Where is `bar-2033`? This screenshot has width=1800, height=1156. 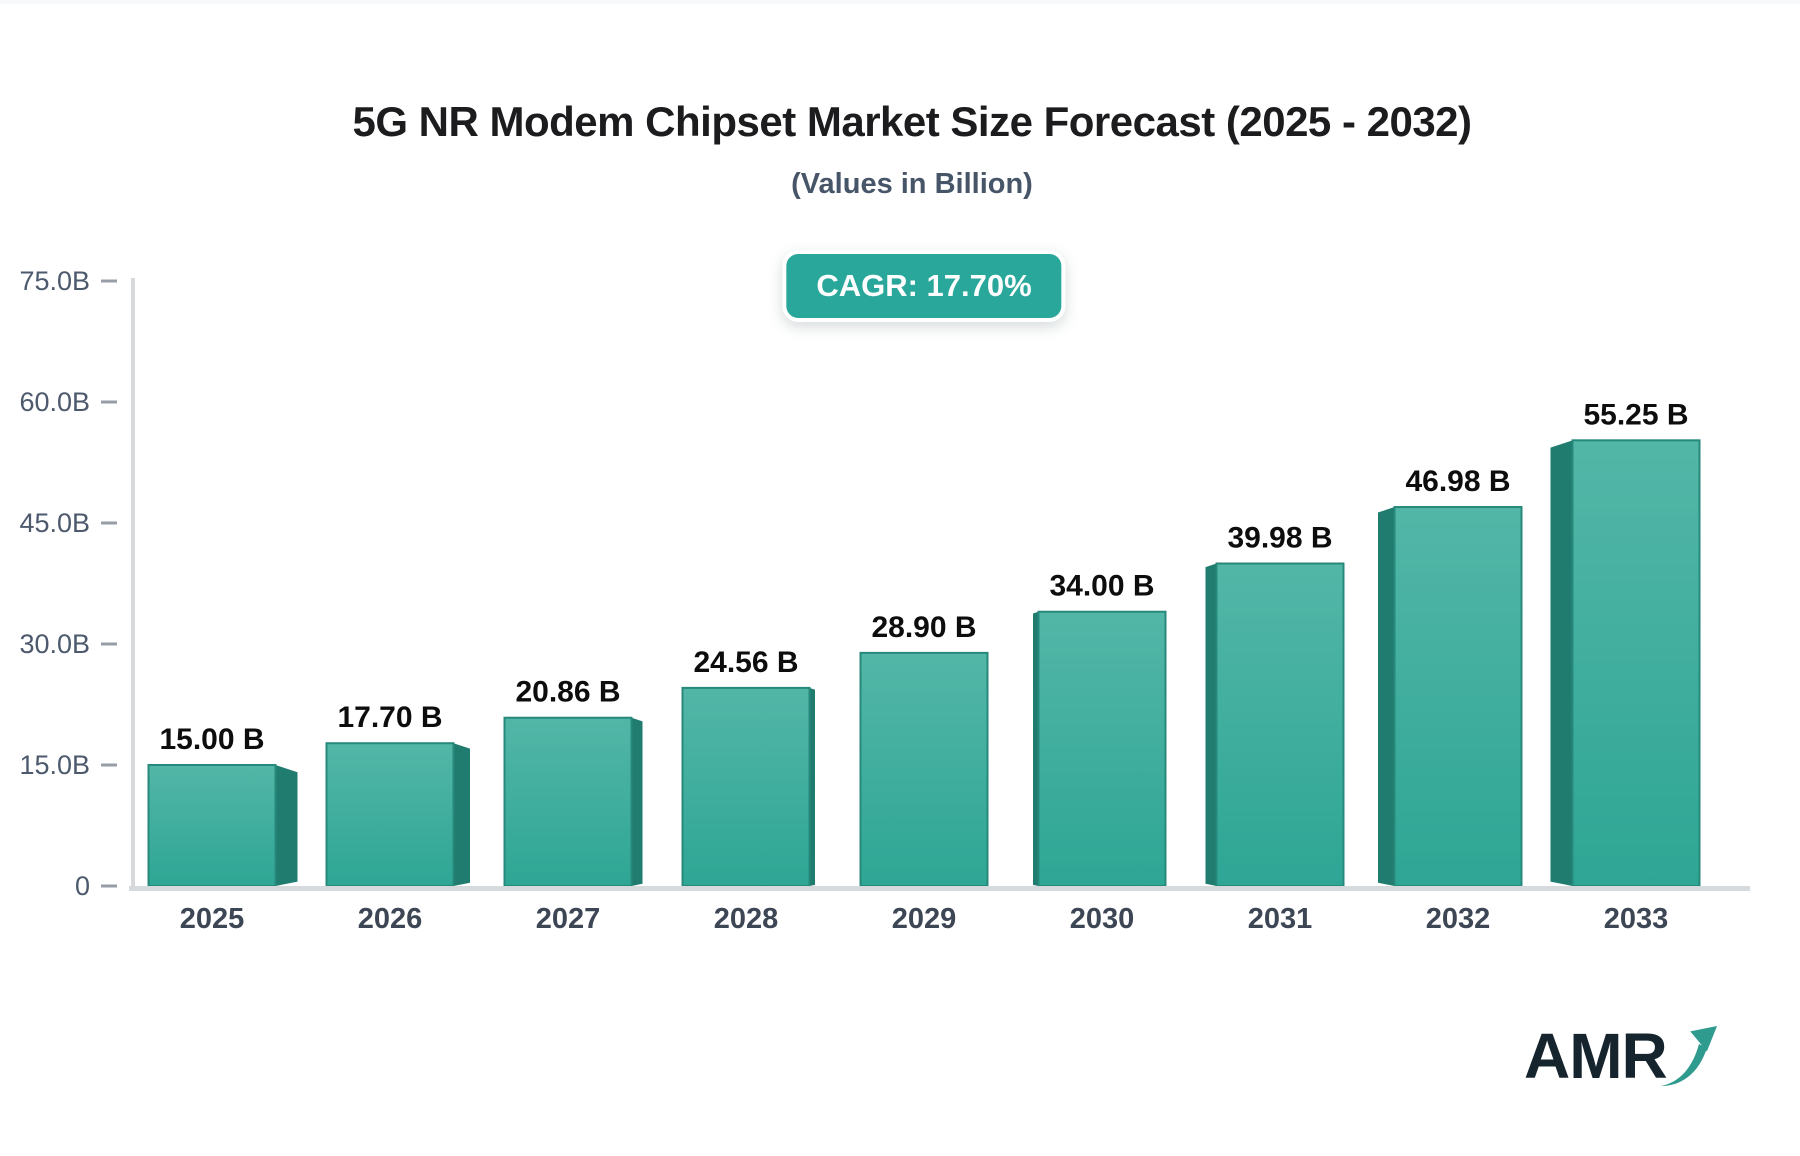 bar-2033 is located at coordinates (1636, 663).